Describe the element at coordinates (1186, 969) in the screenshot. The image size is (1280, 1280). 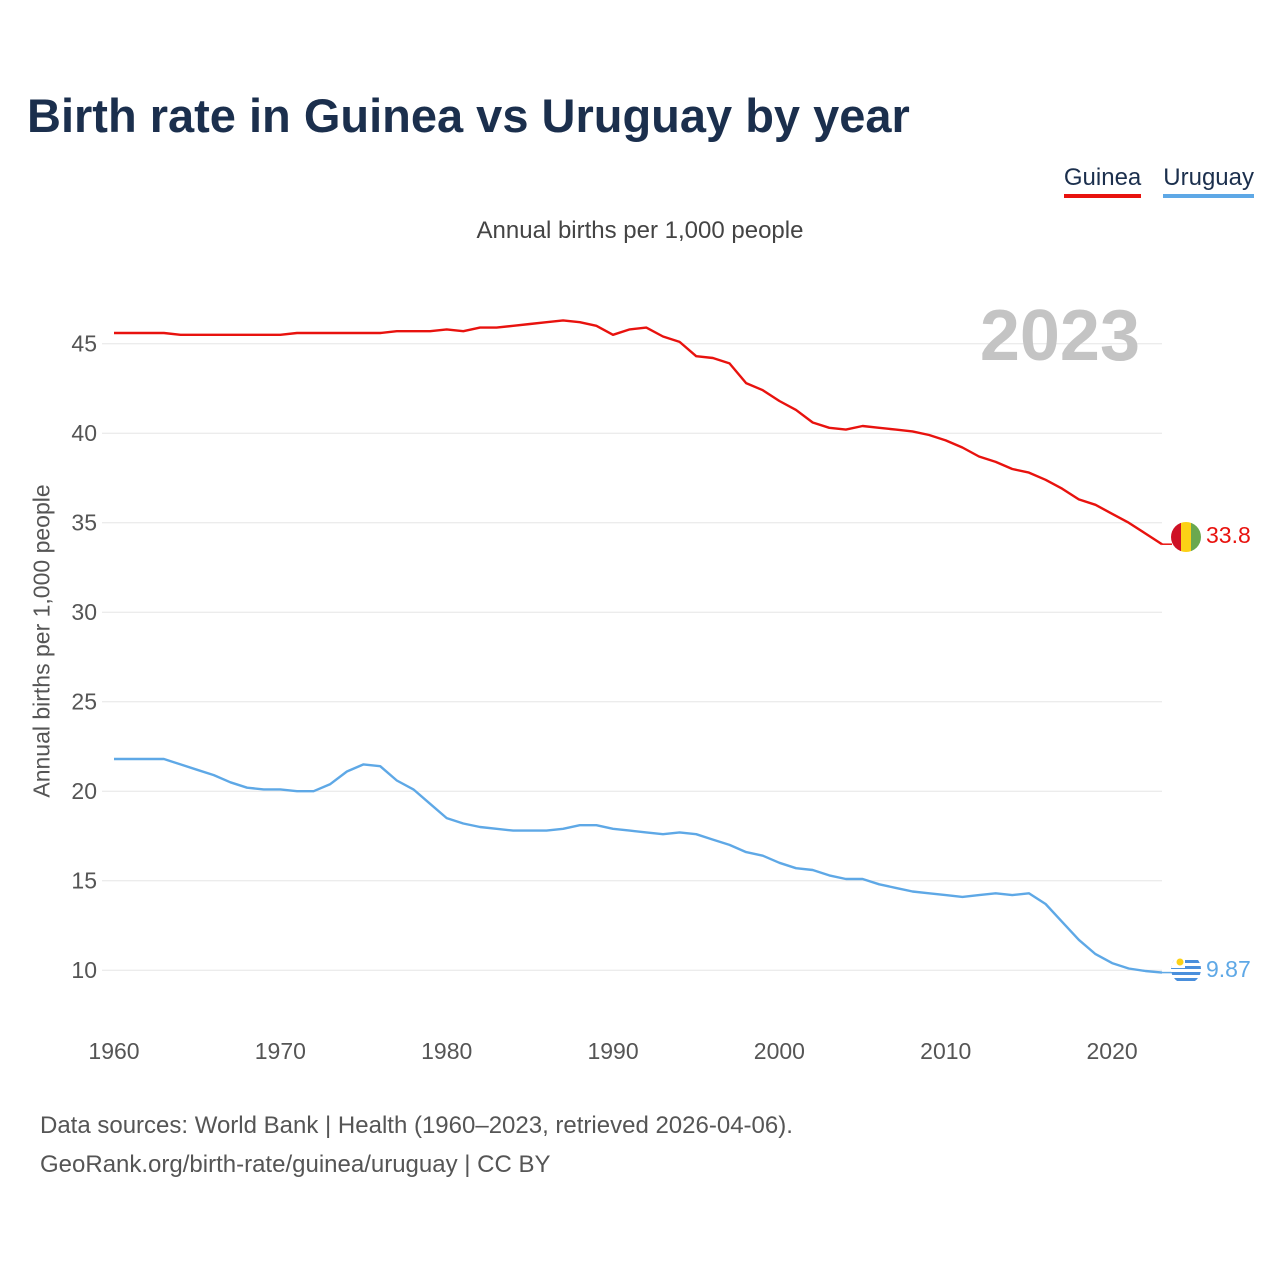
I see `uruguay-flag-icon` at that location.